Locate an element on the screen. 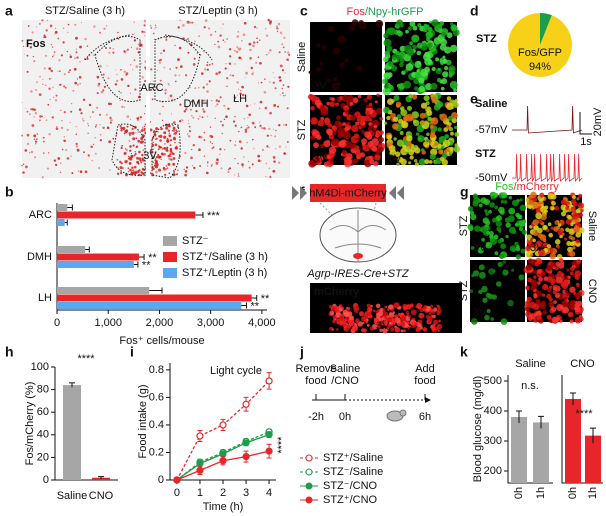 The width and height of the screenshot is (606, 516). x-tick-label: 1 is located at coordinates (200, 493).